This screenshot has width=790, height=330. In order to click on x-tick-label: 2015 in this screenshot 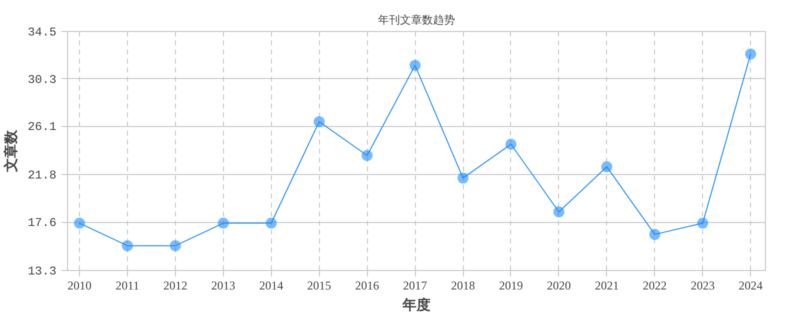, I will do `click(319, 285)`.